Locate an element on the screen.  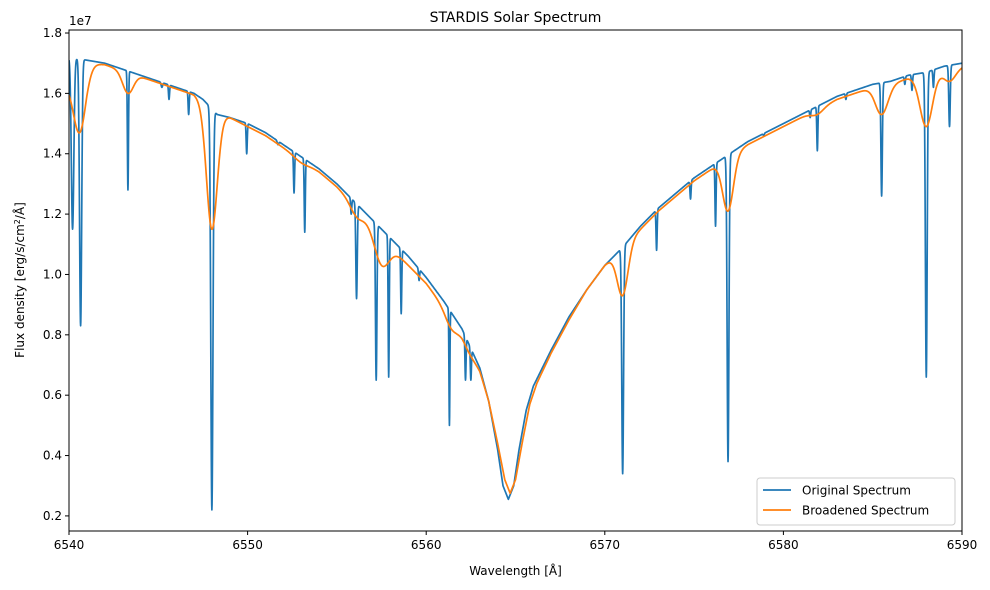
y-tick-label: 1.6 is located at coordinates (52, 93).